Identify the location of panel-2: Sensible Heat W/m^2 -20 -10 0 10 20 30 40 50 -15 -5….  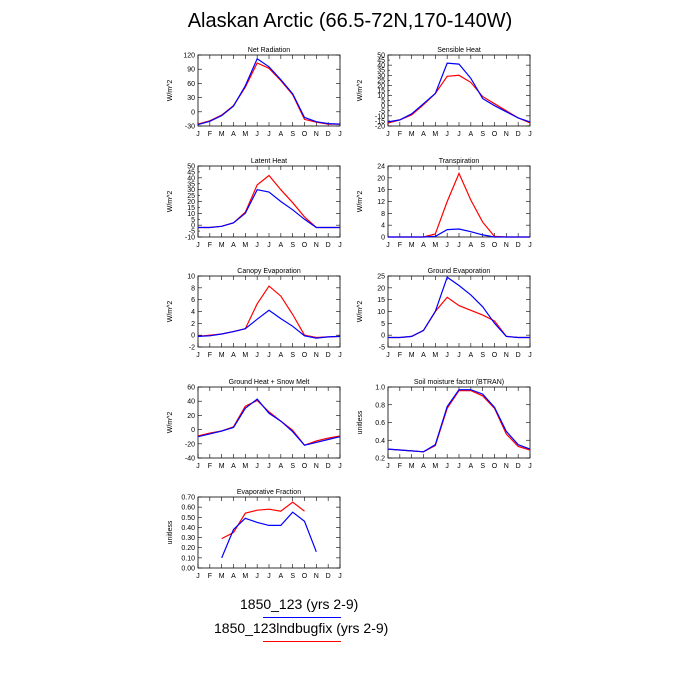
(444, 92).